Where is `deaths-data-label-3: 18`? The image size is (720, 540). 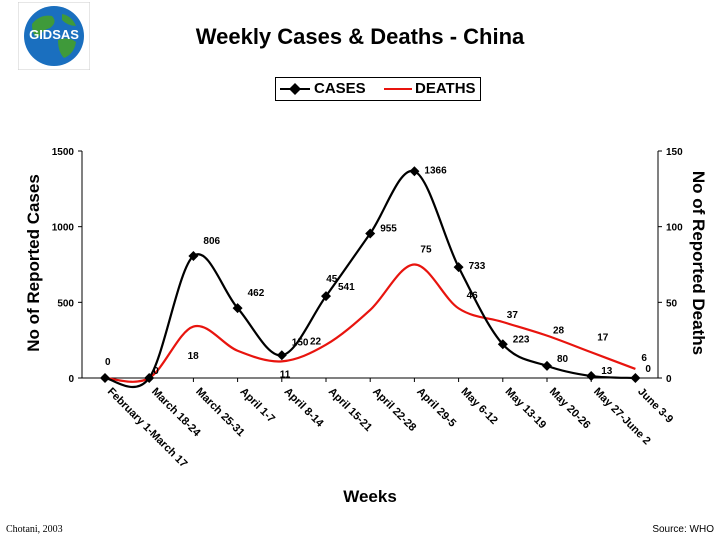
deaths-data-label-3: 18 is located at coordinates (194, 356).